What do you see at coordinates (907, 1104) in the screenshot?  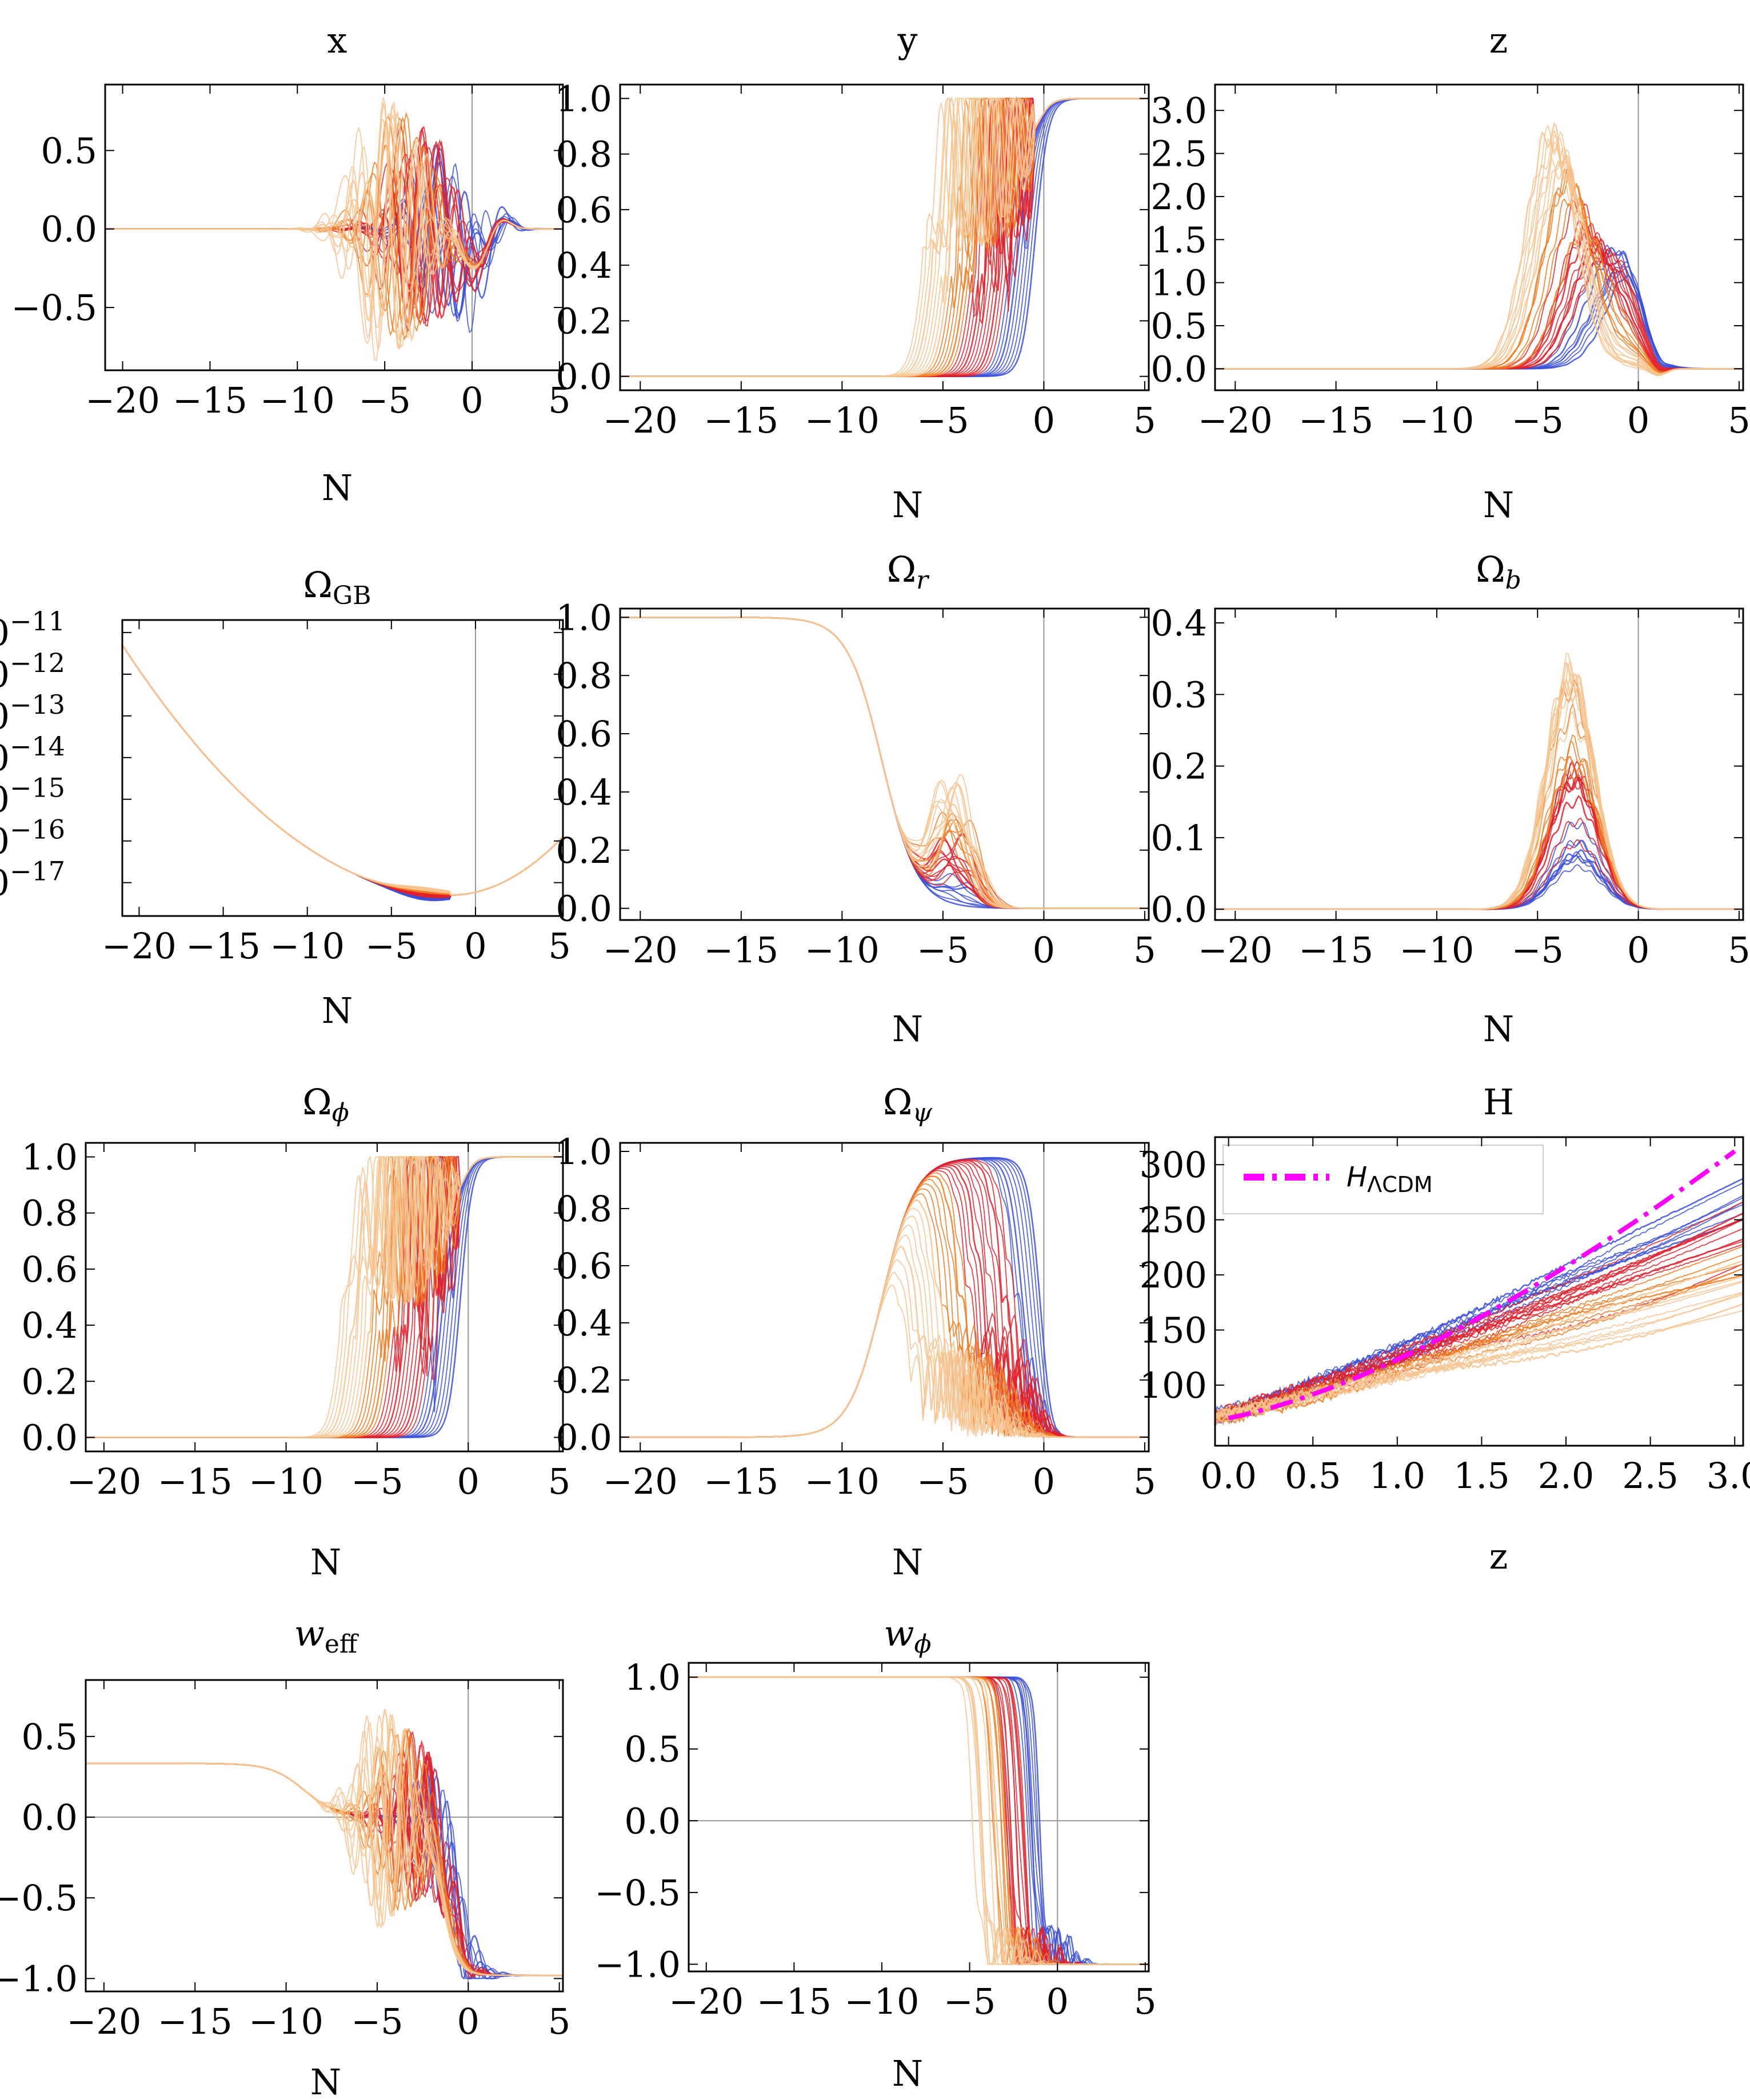 I see `panel-title: Ωψ` at bounding box center [907, 1104].